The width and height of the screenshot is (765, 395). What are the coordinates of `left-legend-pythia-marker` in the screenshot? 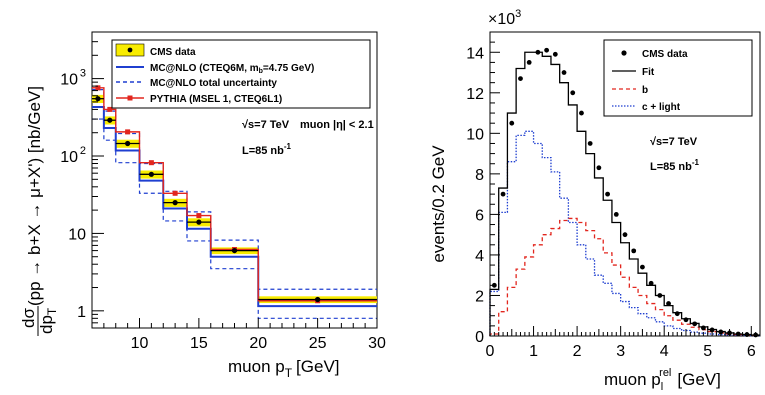 It's located at (130, 98).